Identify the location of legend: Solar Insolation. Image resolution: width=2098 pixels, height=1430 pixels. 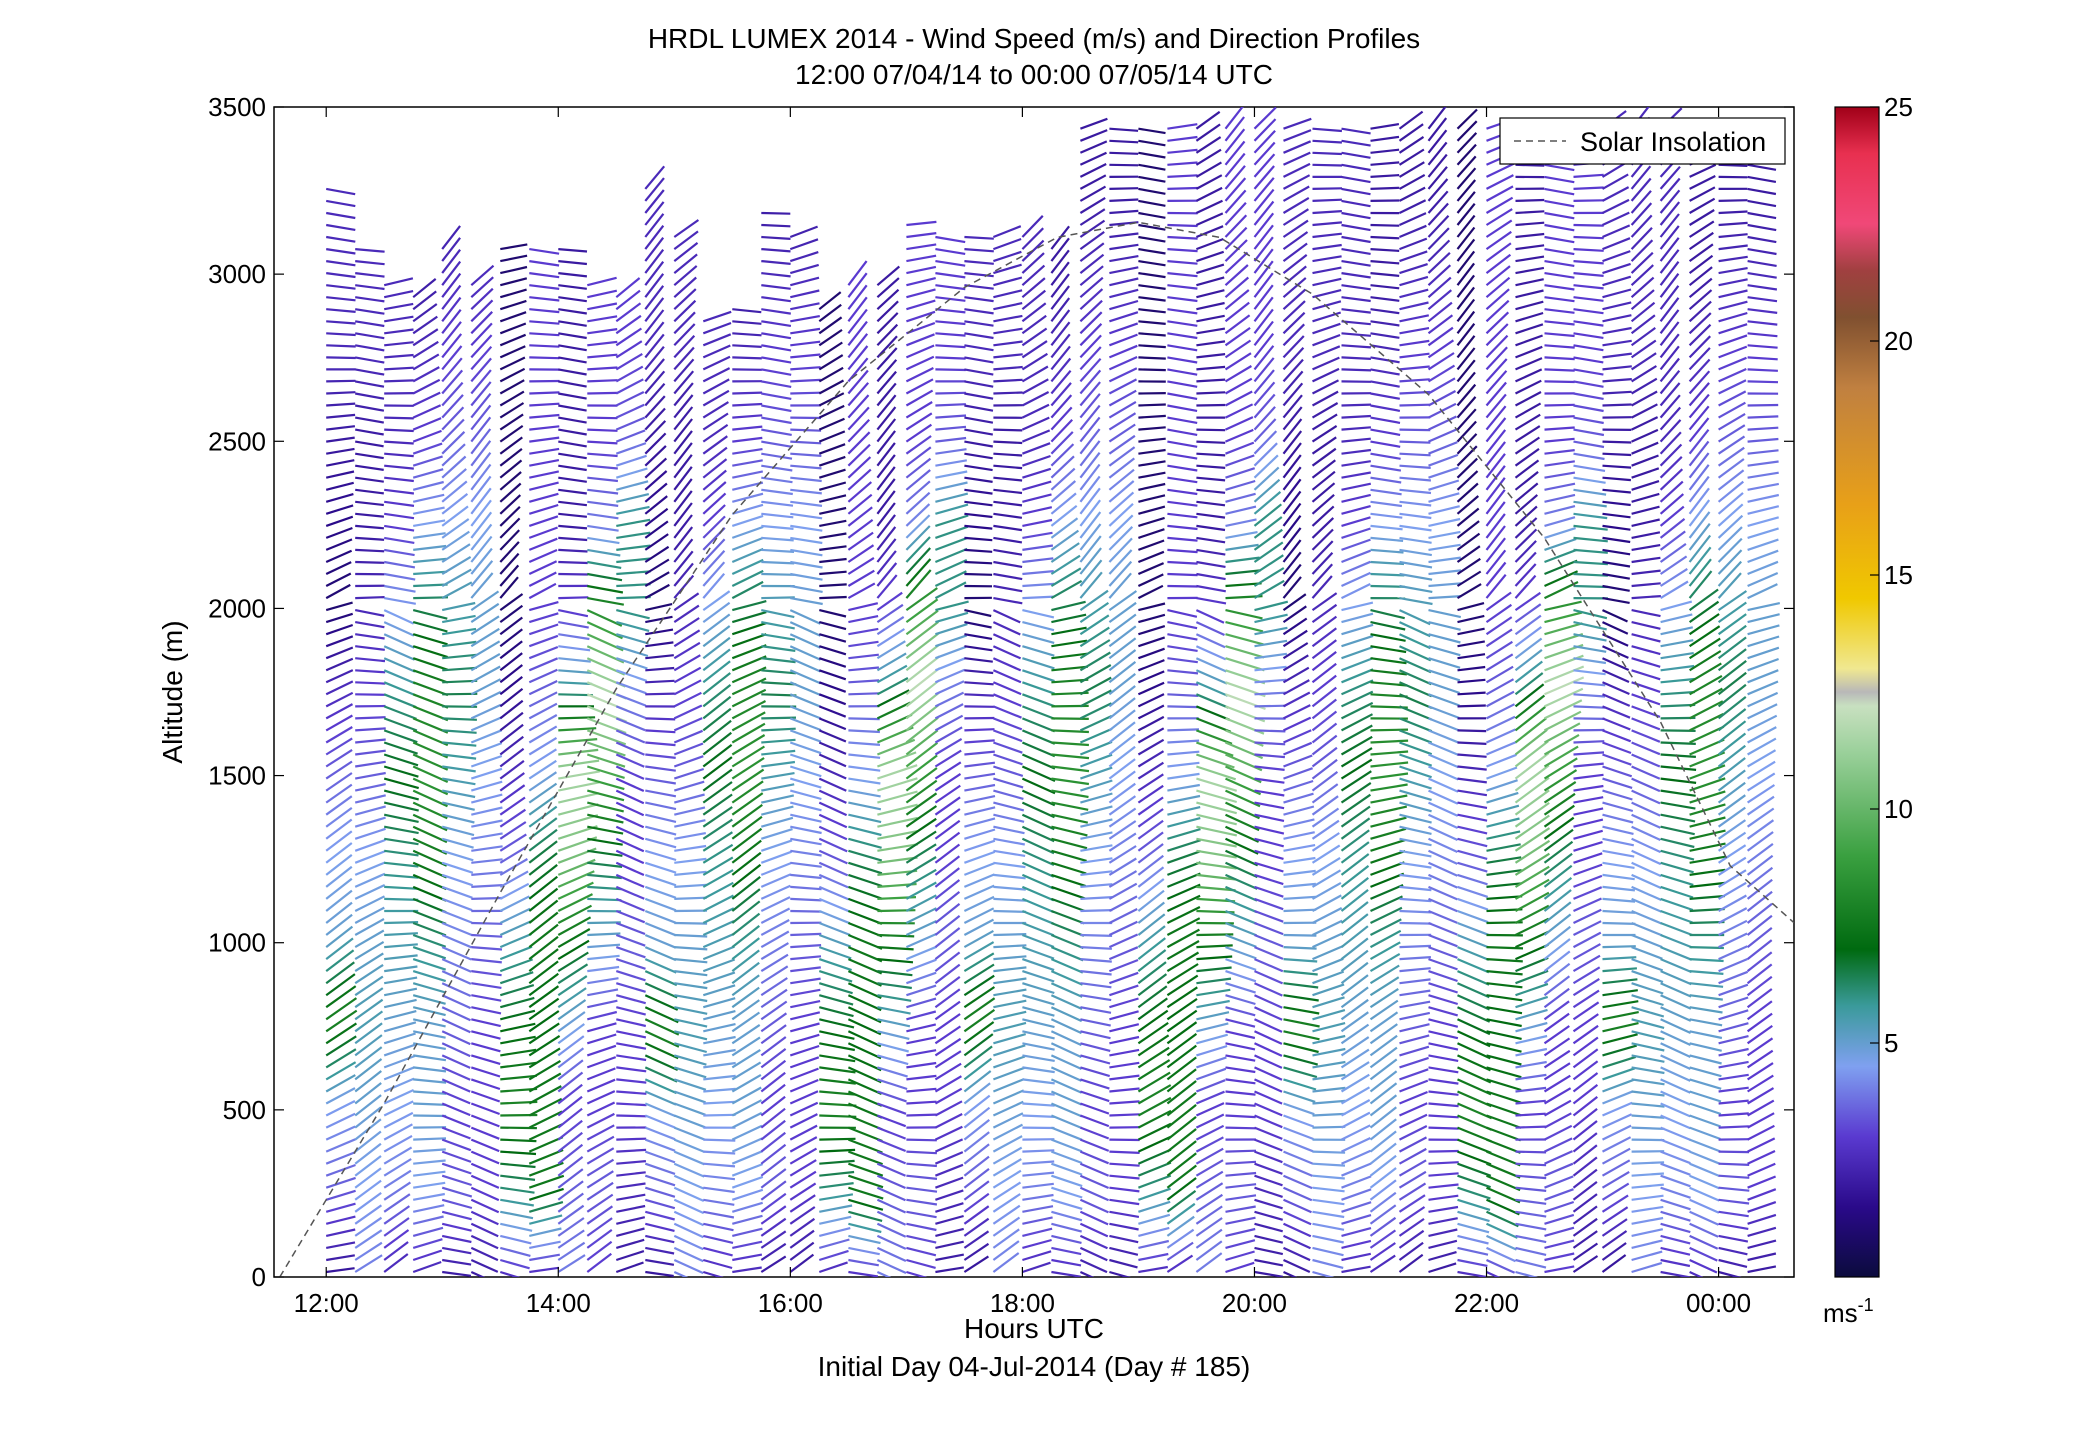
(1642, 141).